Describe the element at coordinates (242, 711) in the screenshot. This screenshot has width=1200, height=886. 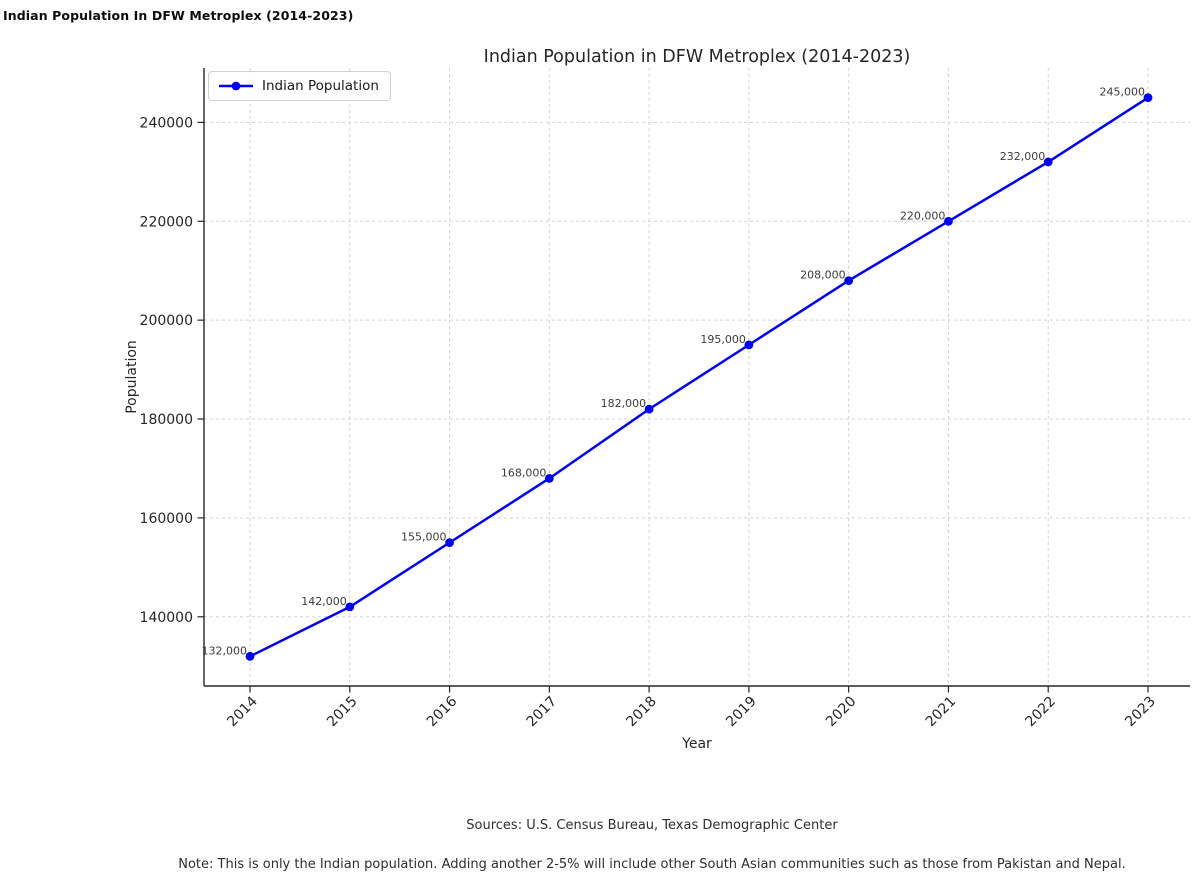
I see `x-tick-label: 2014` at that location.